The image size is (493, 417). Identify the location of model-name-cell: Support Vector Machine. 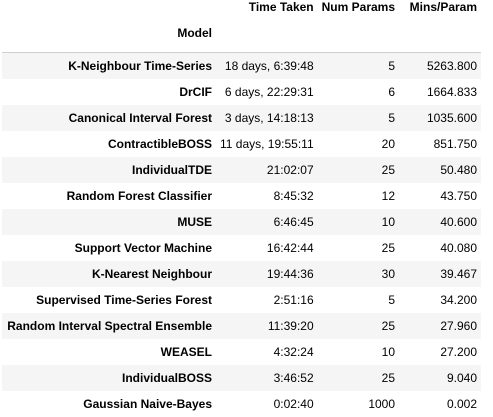
(143, 248).